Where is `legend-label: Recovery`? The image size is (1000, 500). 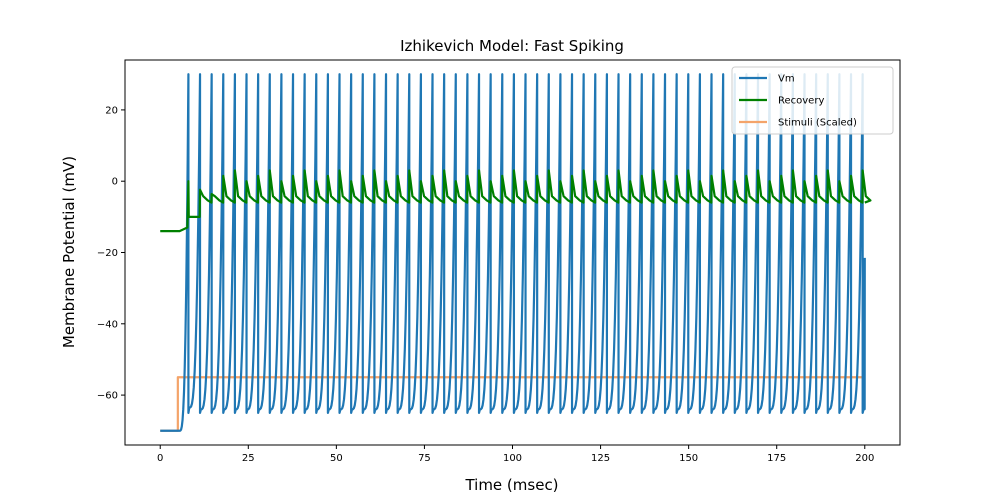
legend-label: Recovery is located at coordinates (801, 101).